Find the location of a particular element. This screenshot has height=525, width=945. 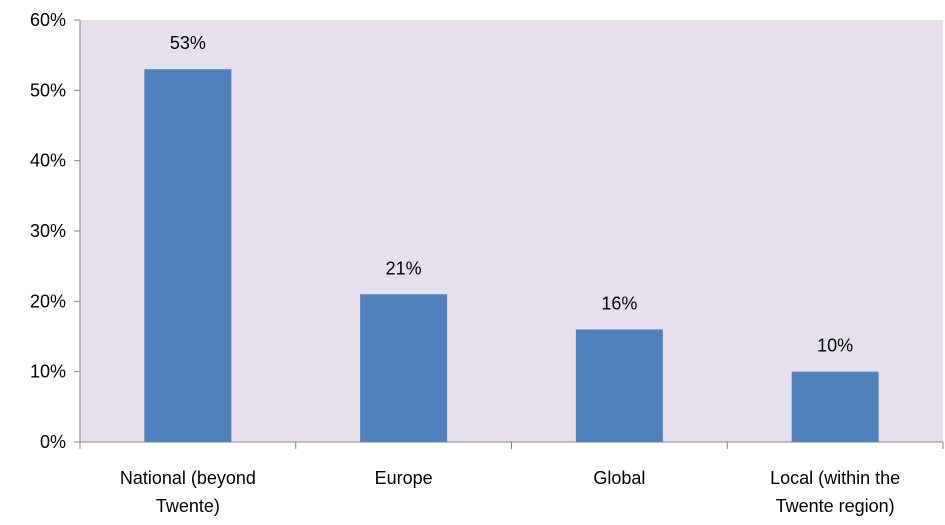

x-category-label-line: Twente) is located at coordinates (188, 506).